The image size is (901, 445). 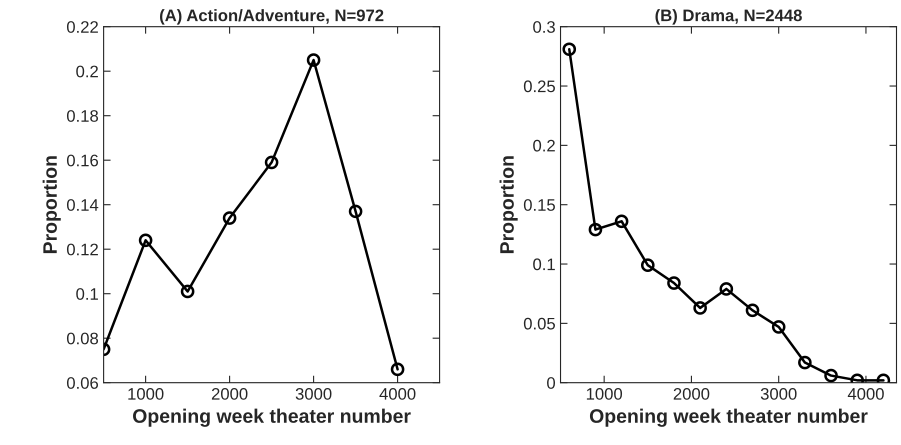 What do you see at coordinates (728, 17) in the screenshot?
I see `chart-title: (B) Drama, N=2448` at bounding box center [728, 17].